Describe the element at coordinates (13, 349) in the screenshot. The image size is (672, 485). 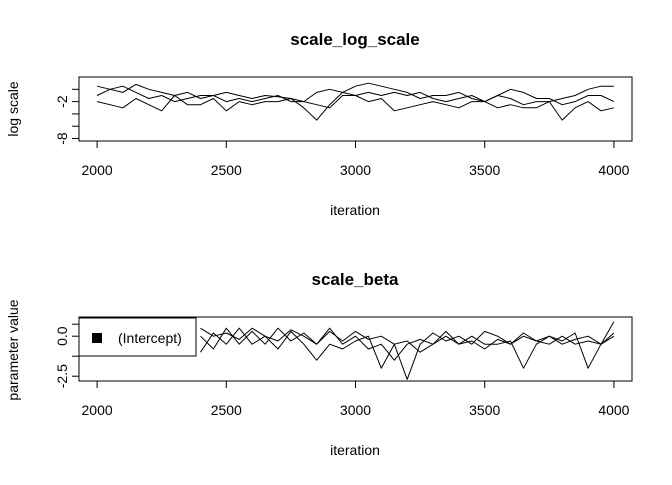
I see `panel2-y-axis-label: parameter value` at that location.